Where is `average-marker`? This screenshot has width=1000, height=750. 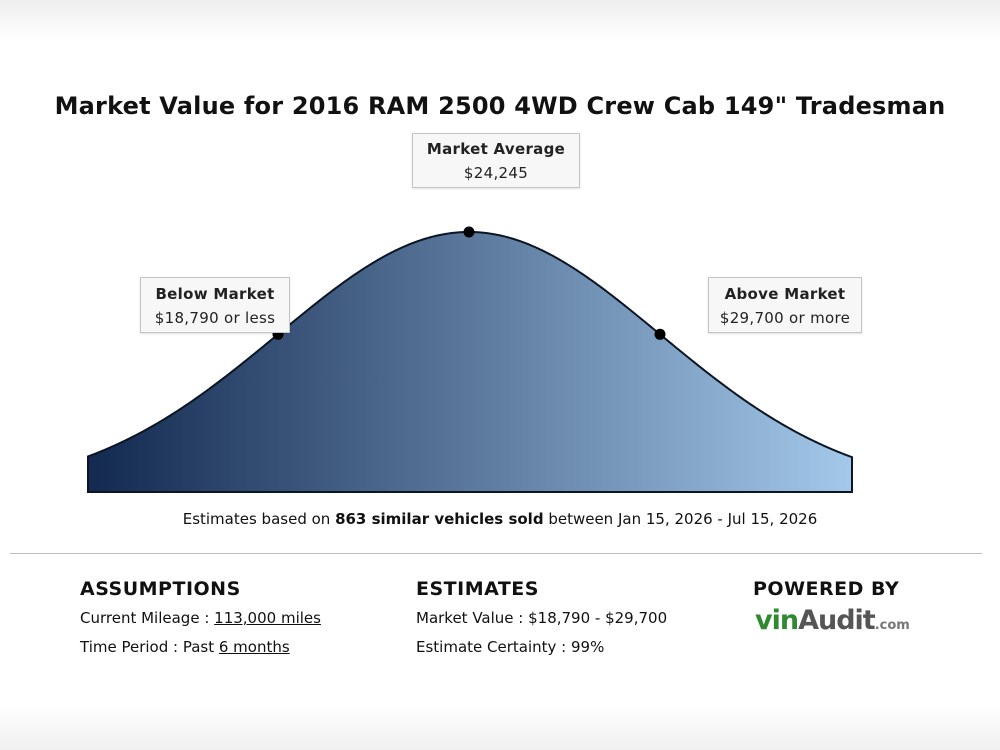 average-marker is located at coordinates (469, 232).